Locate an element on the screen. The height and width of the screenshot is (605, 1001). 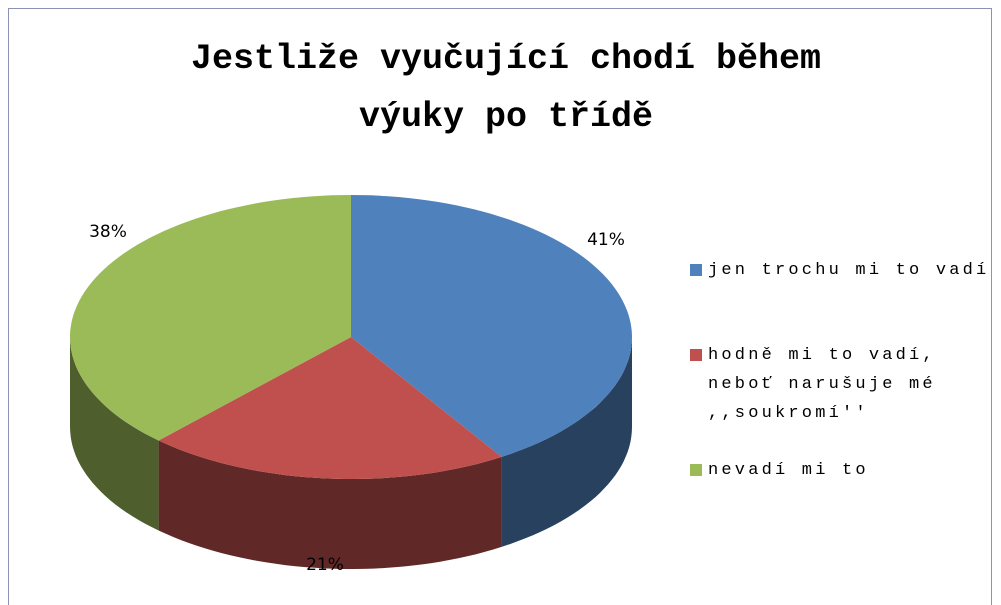
data-label: 38% is located at coordinates (108, 232).